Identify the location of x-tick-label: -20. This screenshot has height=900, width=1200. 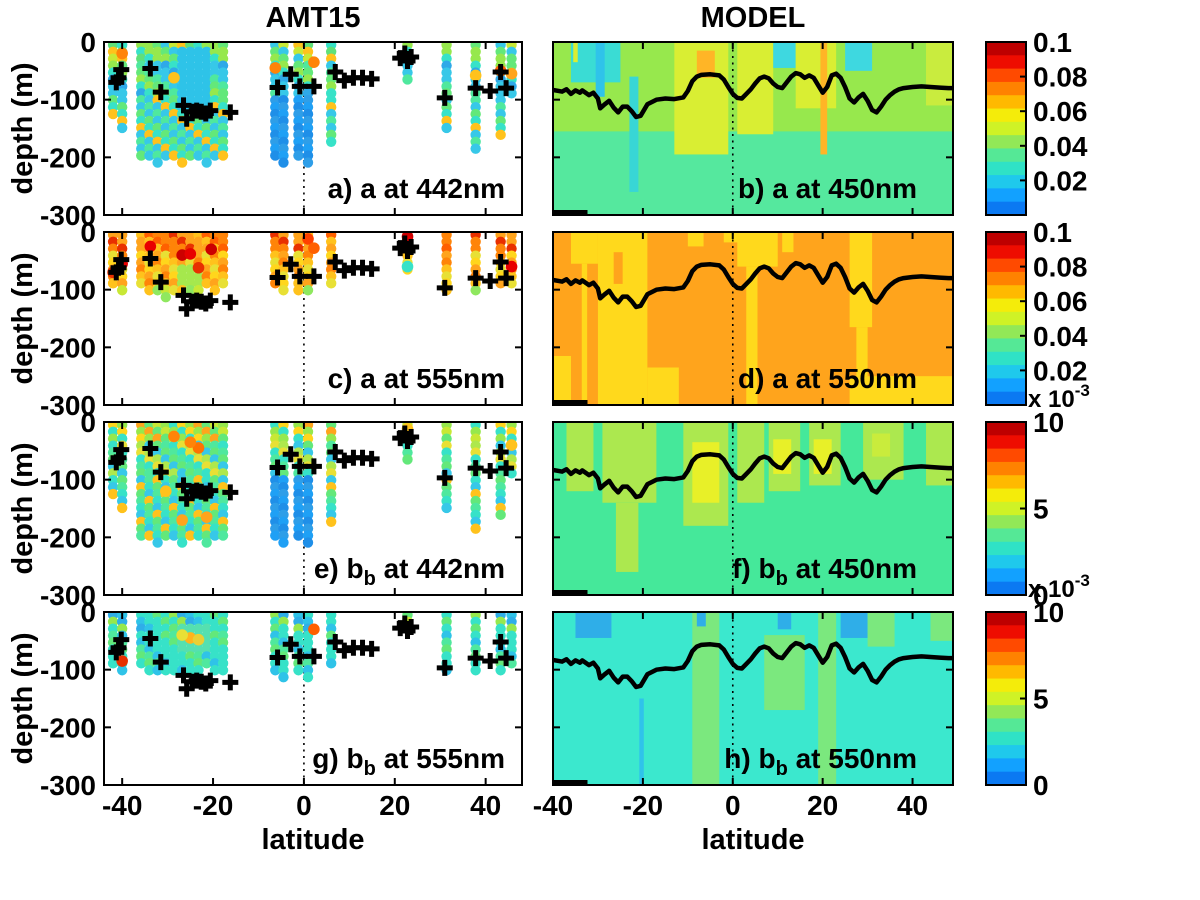
(213, 805).